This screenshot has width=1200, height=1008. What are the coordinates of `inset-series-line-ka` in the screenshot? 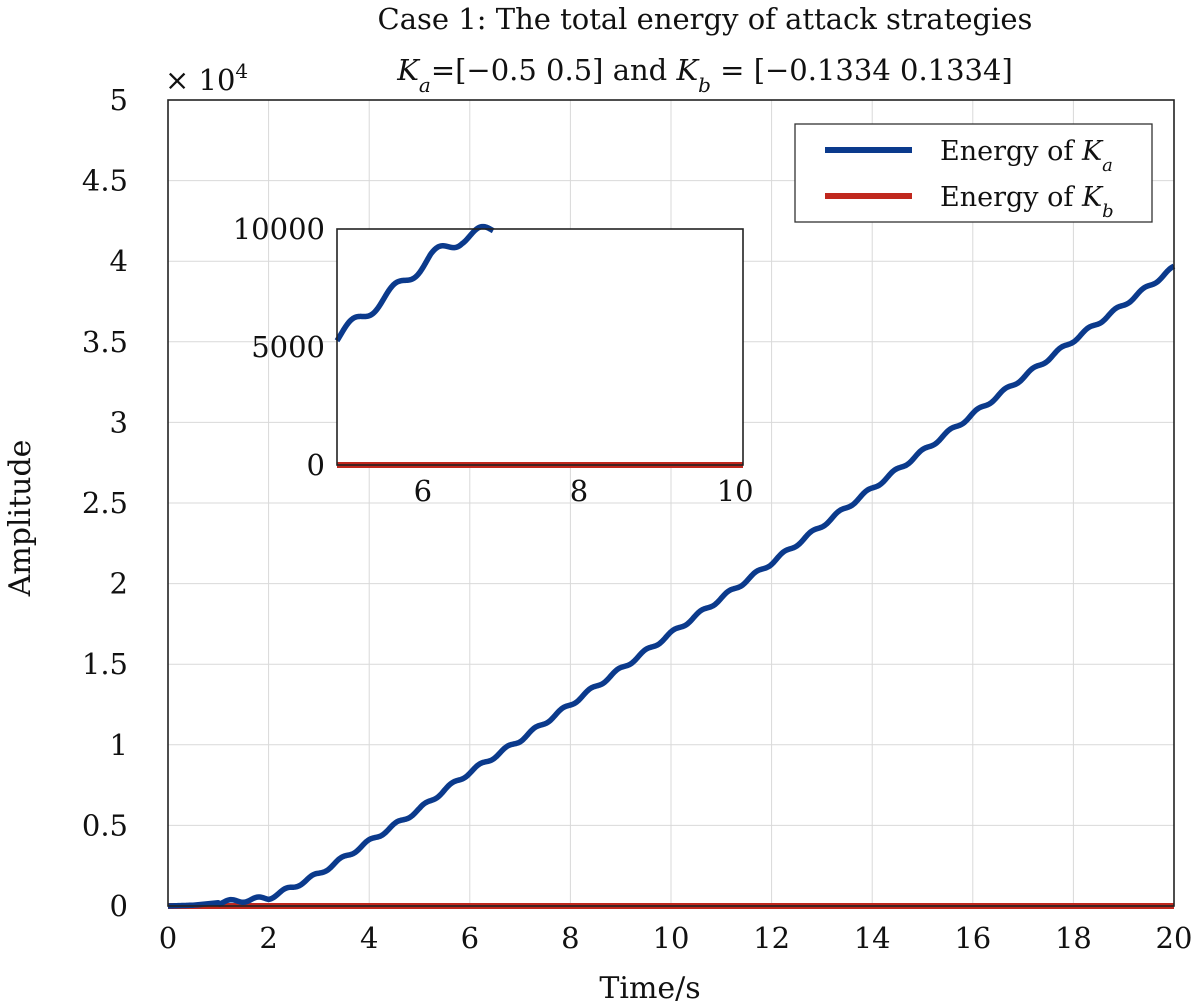 It's located at (415, 283).